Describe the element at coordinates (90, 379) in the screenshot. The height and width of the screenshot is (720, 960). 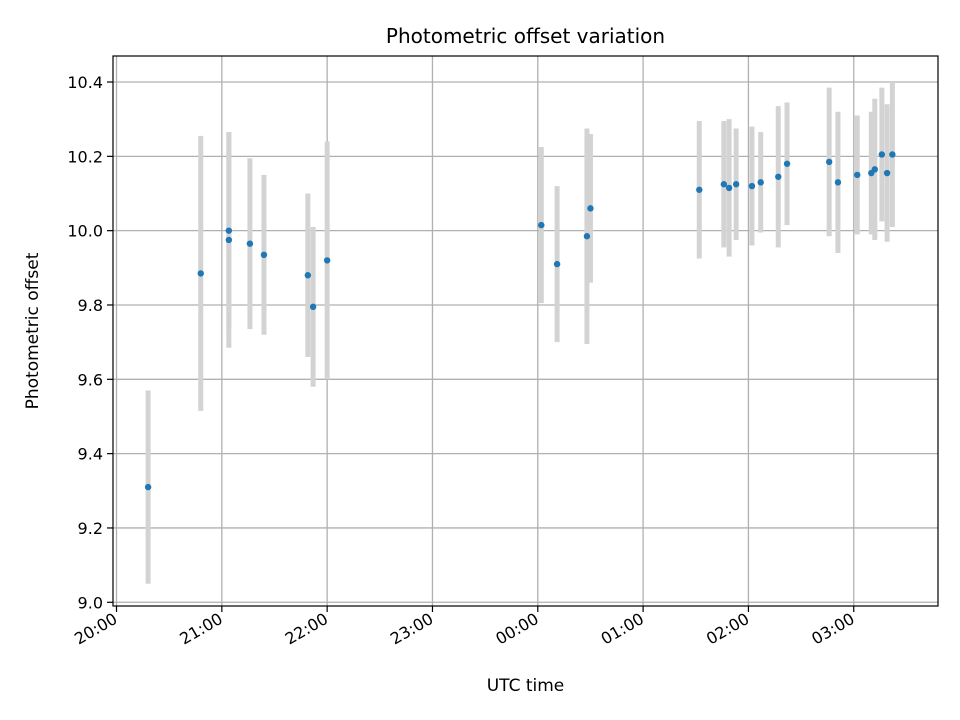
I see `y-tick-label: 9.6` at that location.